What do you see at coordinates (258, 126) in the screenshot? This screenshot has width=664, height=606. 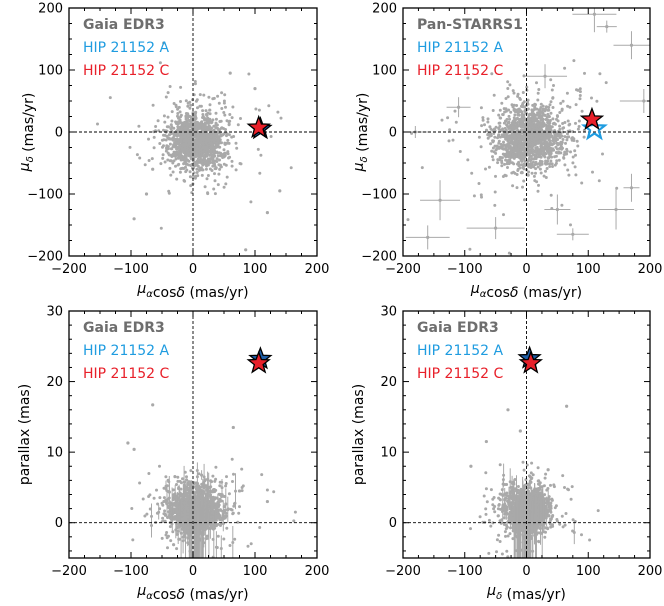 I see `star-marker-hip21152c` at bounding box center [258, 126].